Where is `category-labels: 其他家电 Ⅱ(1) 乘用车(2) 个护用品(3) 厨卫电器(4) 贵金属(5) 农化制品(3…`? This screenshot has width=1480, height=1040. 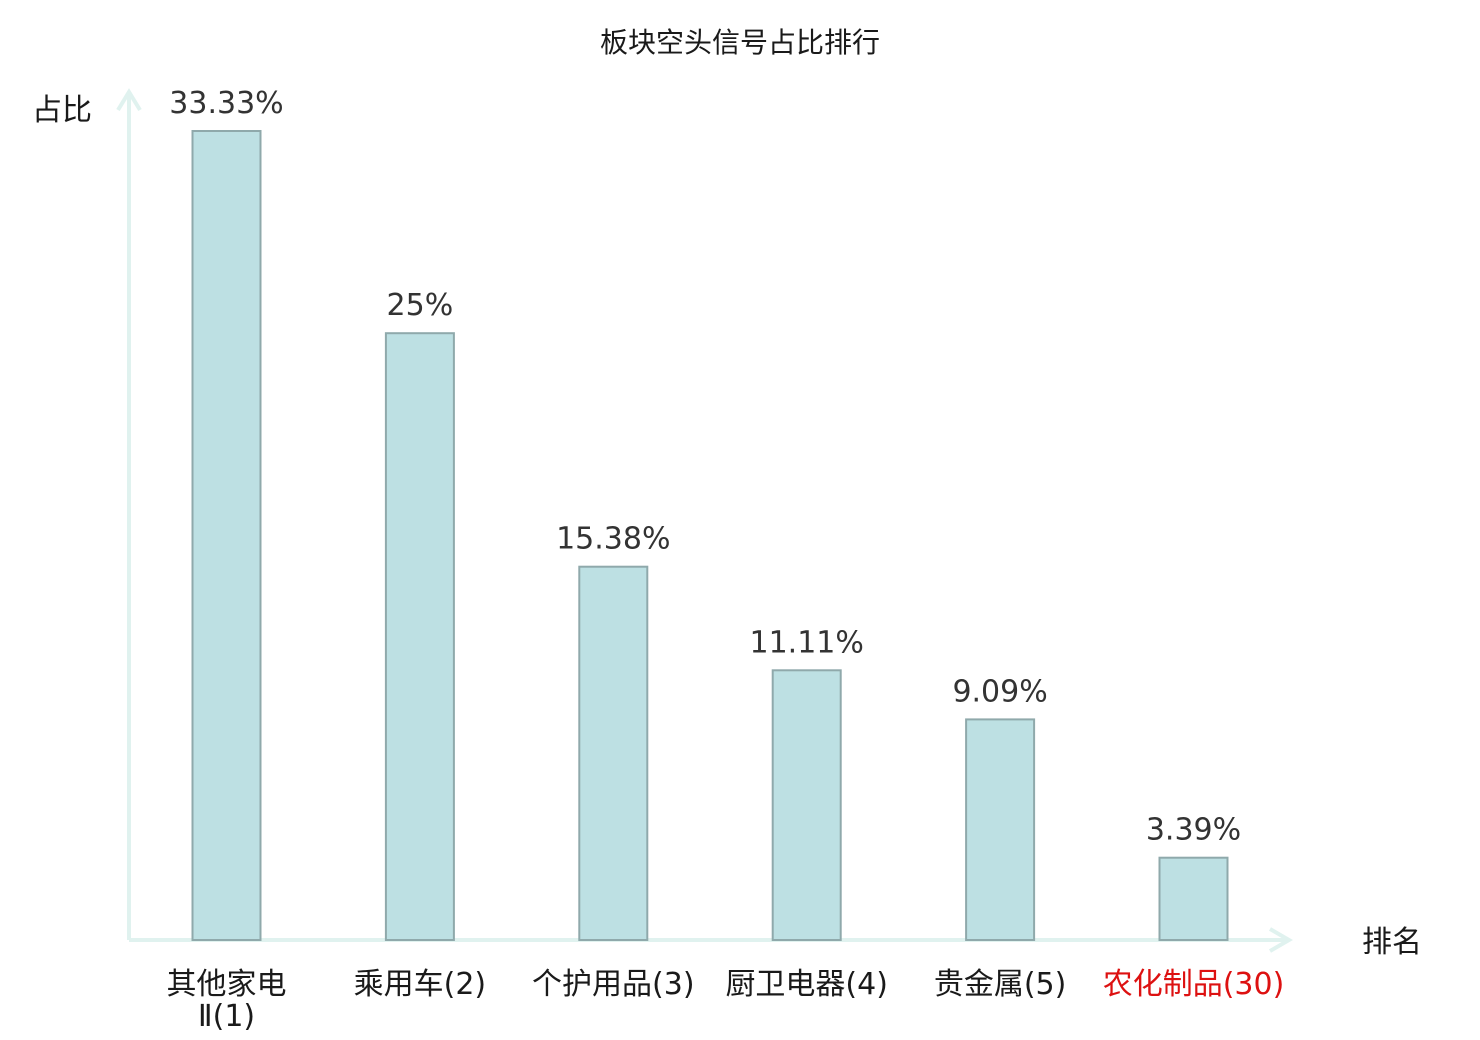 category-labels: 其他家电 Ⅱ(1) 乘用车(2) 个护用品(3) 厨卫电器(4) 贵金属(5) 农化制品(3… is located at coordinates (726, 1000).